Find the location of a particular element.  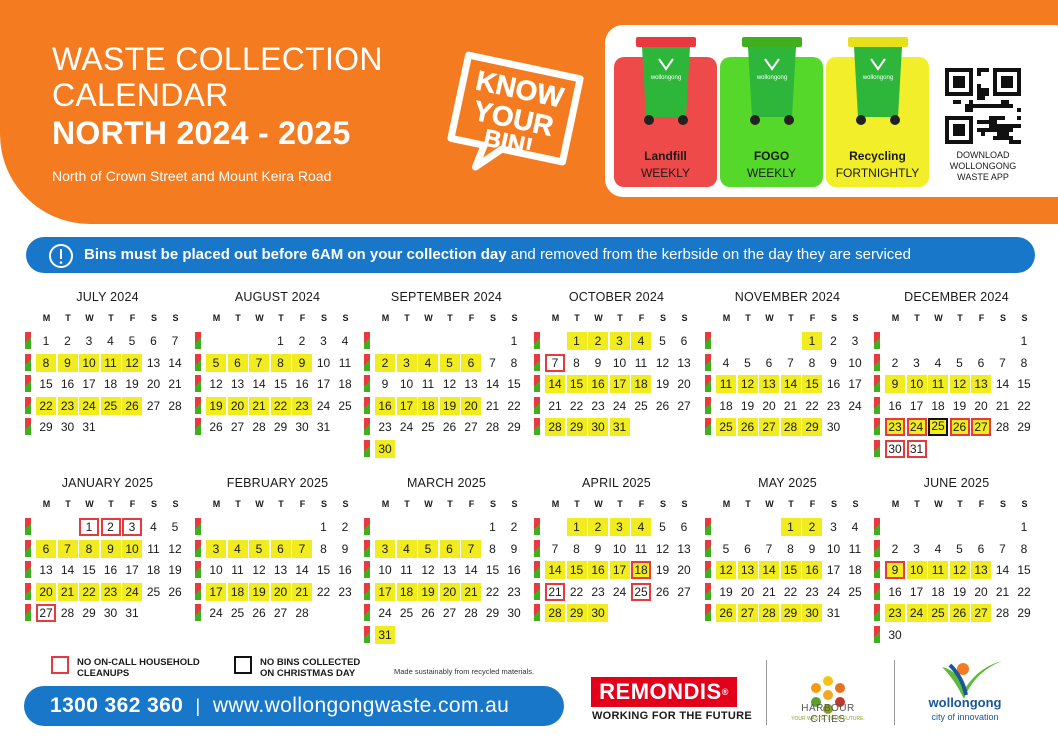

calendar-day: 7 is located at coordinates (555, 548).